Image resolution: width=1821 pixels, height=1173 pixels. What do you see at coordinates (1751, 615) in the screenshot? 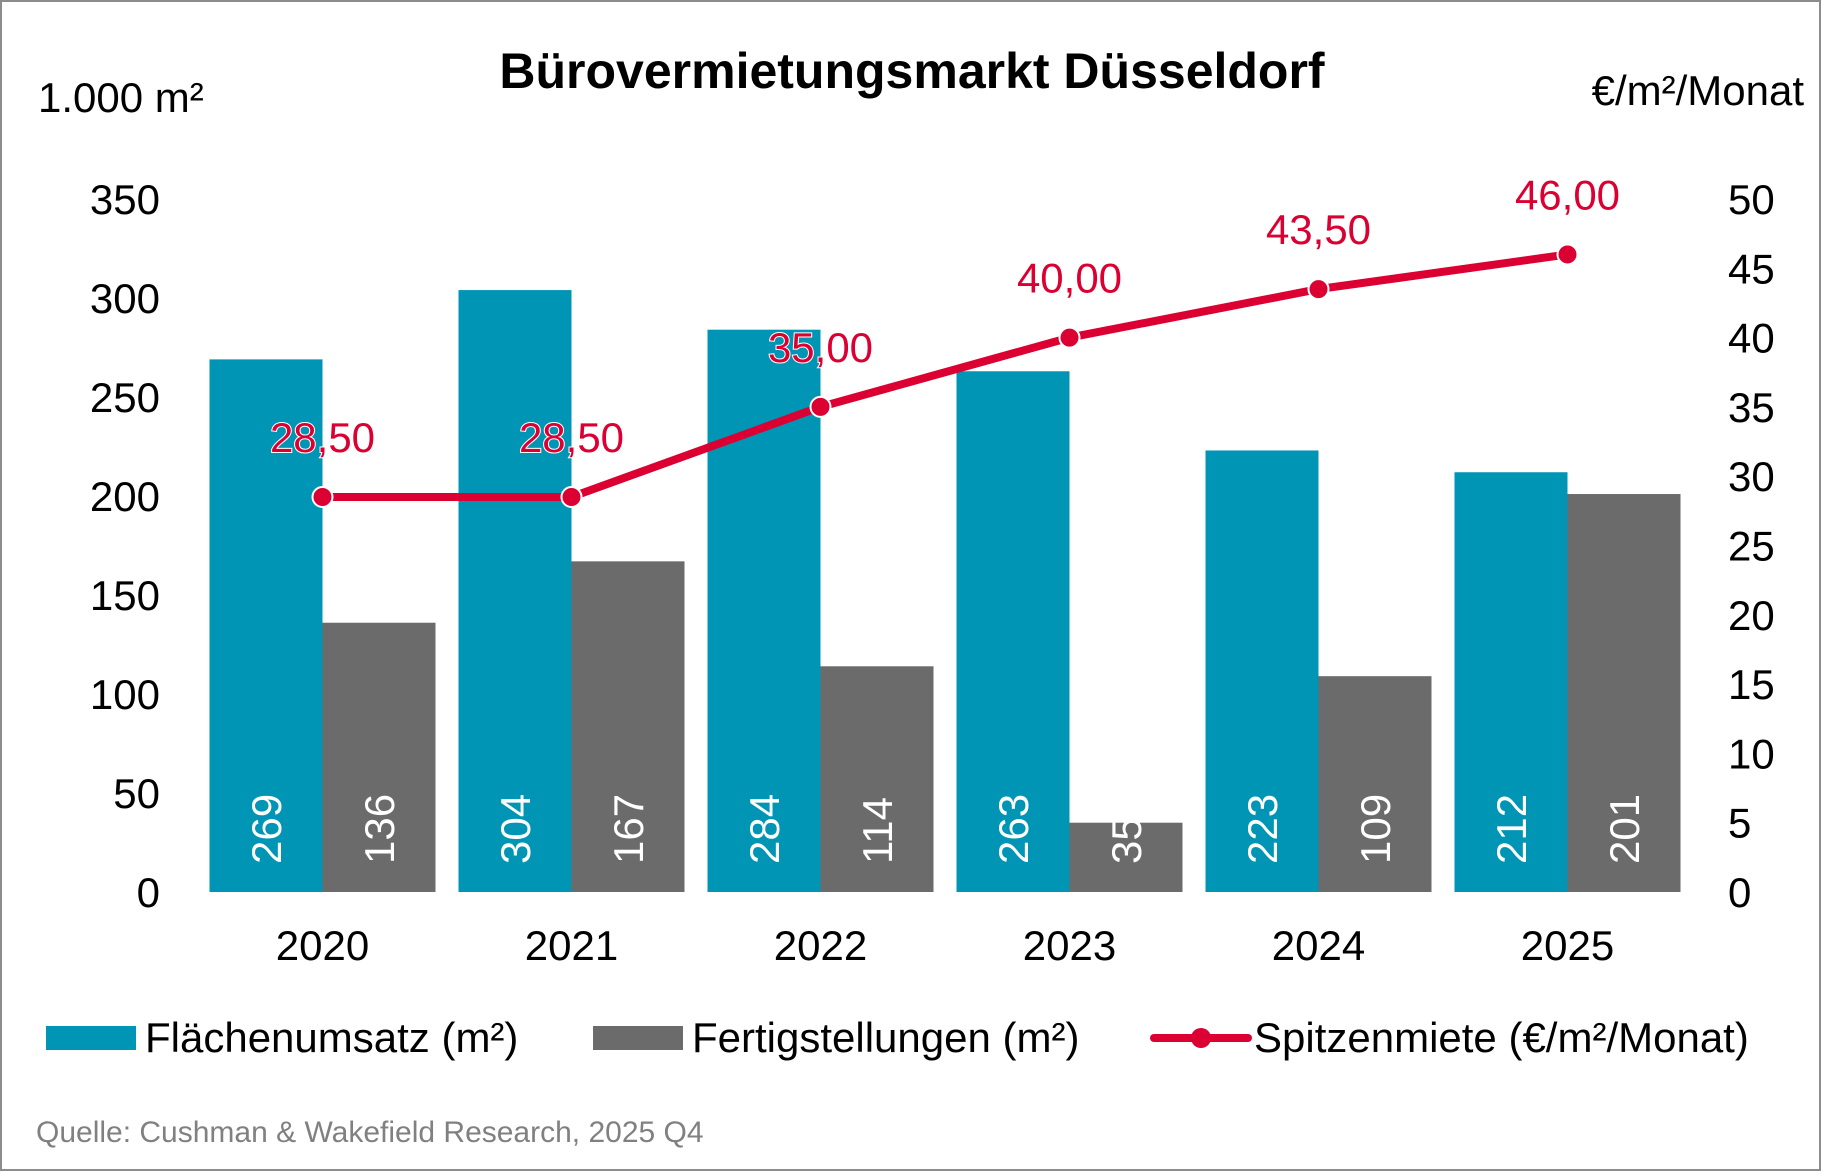
I see `y-right-tick-label: 20` at bounding box center [1751, 615].